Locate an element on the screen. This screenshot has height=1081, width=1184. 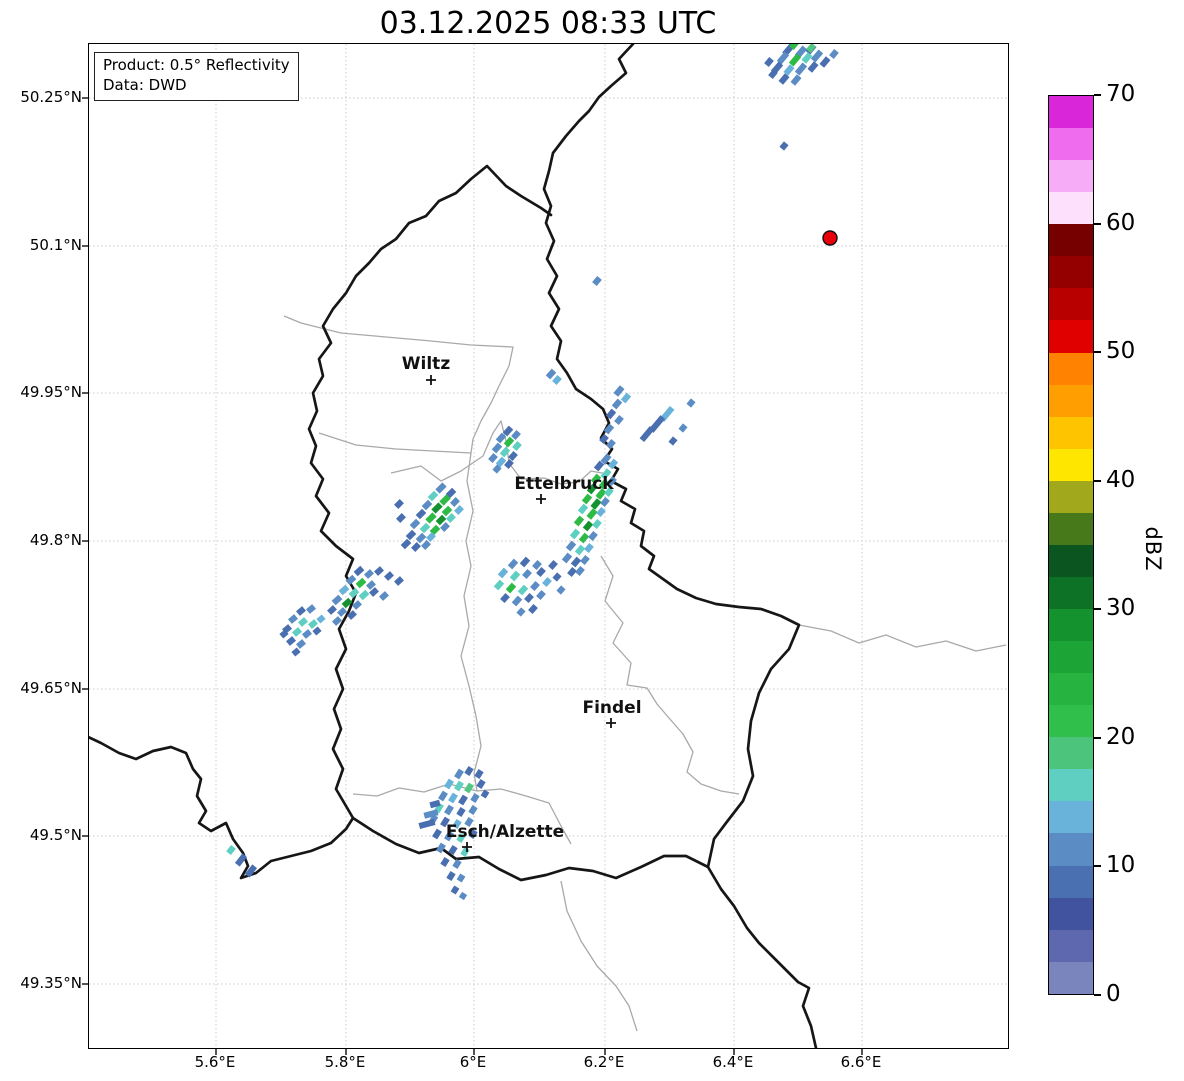
city-label: Ettelbruck is located at coordinates (564, 484).